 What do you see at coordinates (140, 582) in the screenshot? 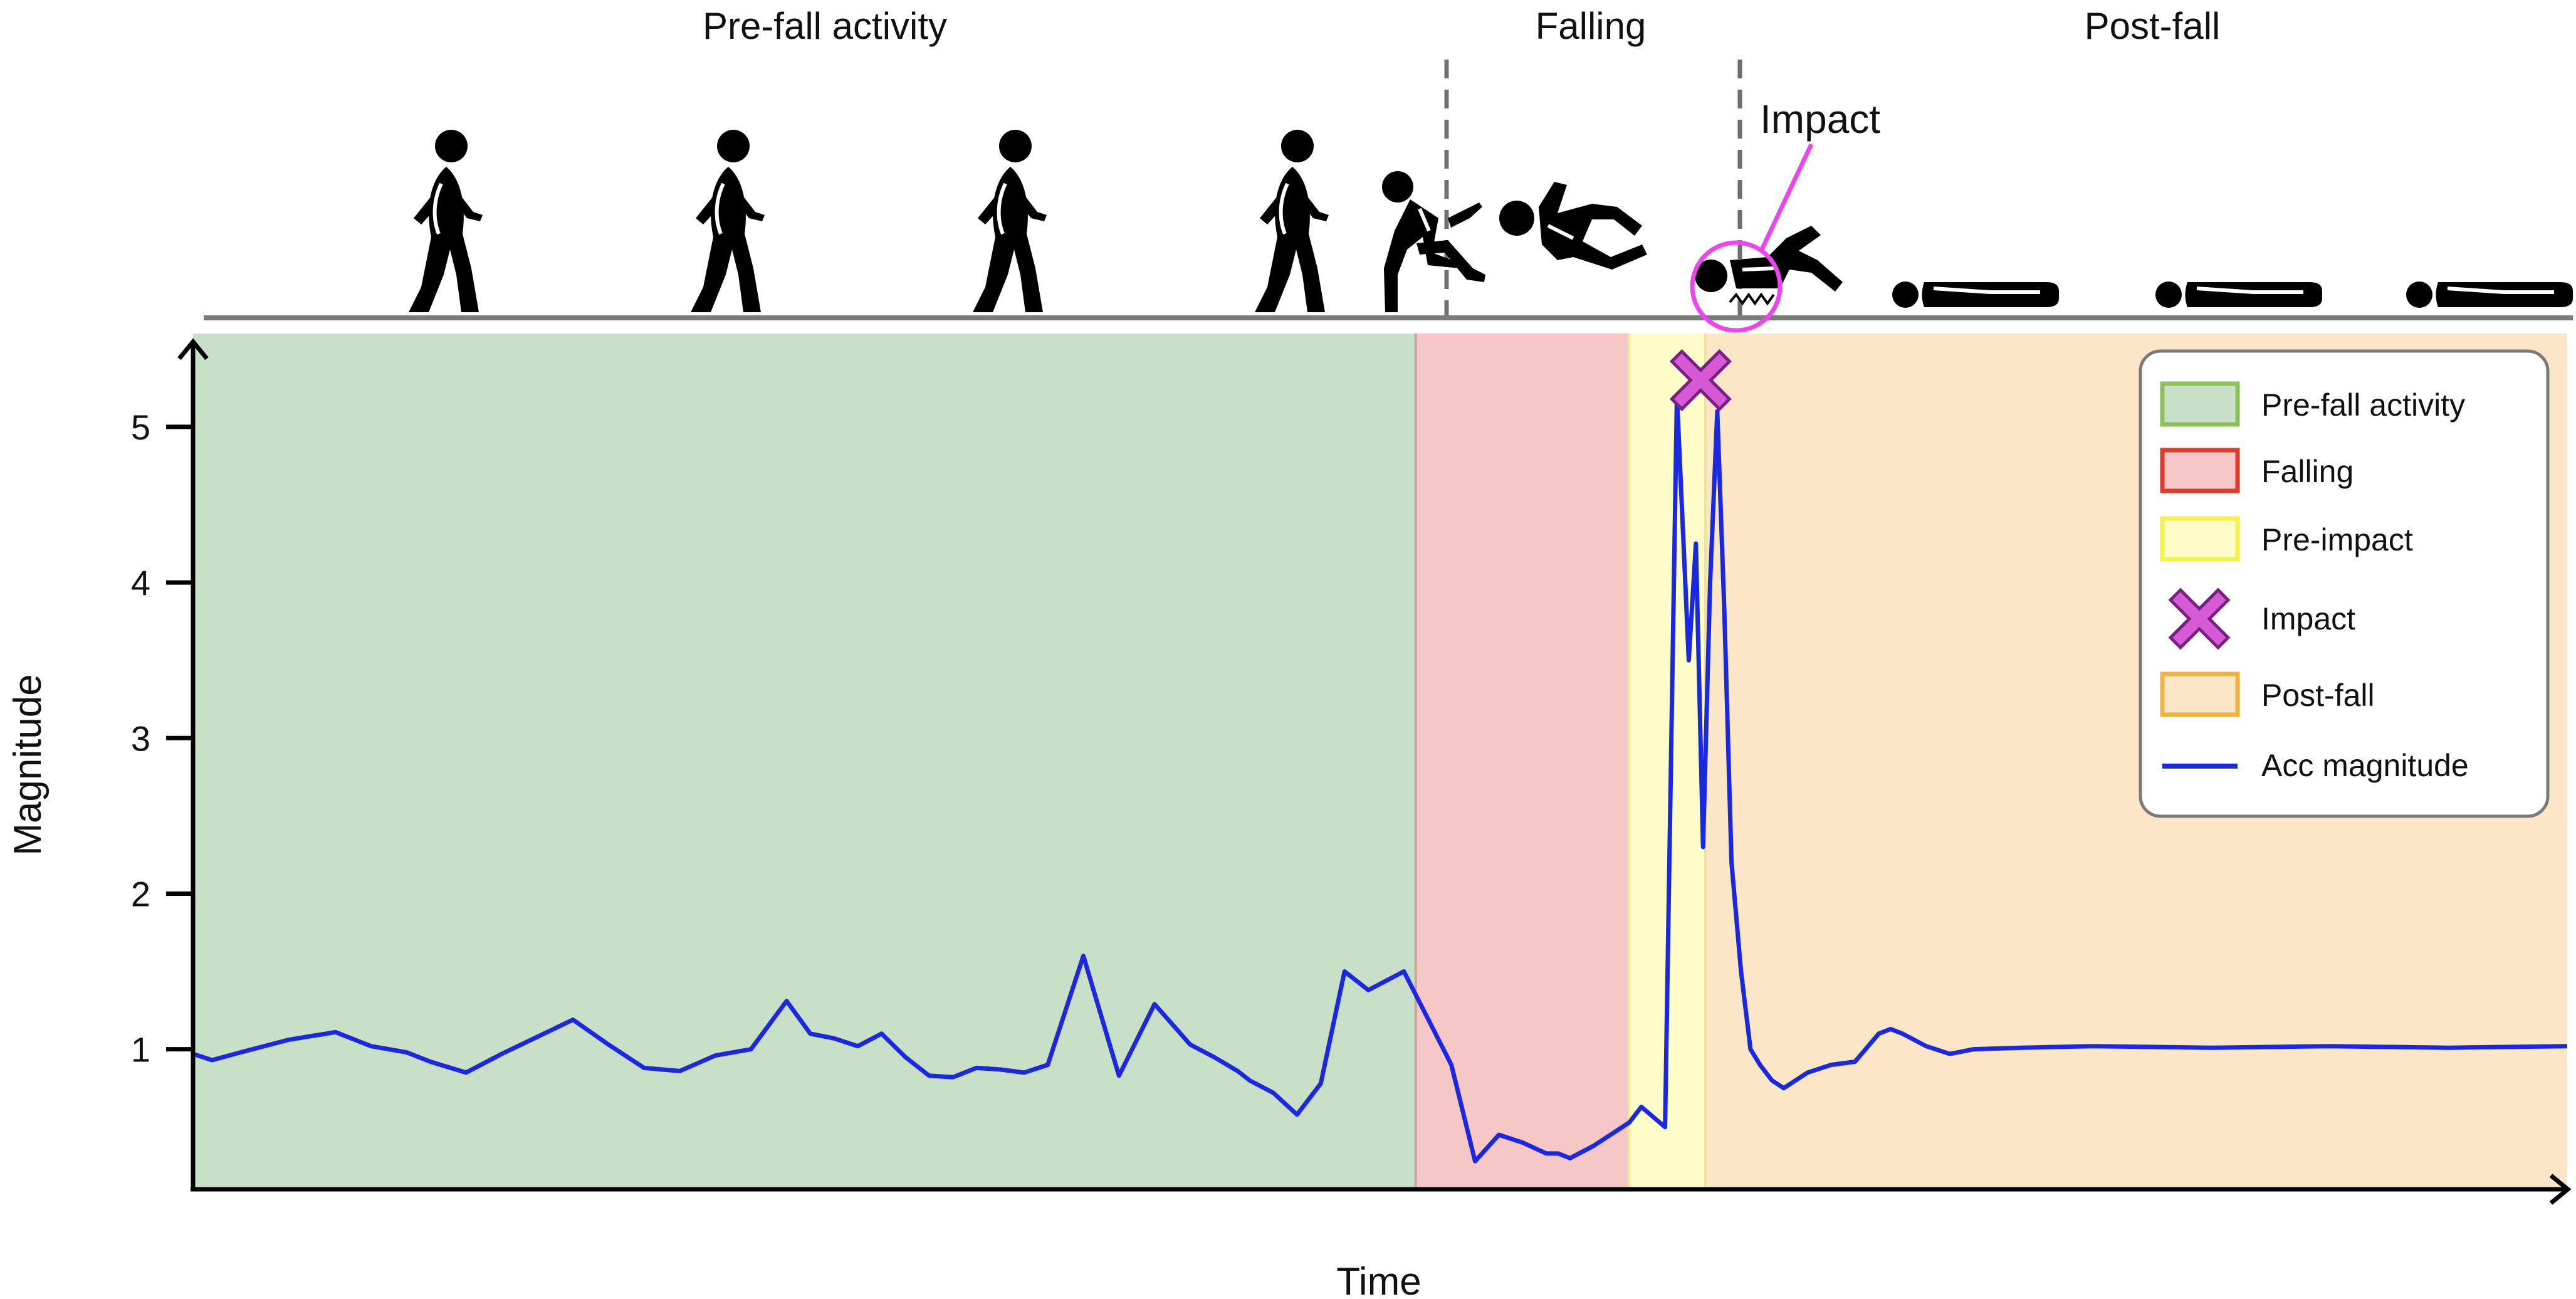
I see `y-tick-label: 4` at bounding box center [140, 582].